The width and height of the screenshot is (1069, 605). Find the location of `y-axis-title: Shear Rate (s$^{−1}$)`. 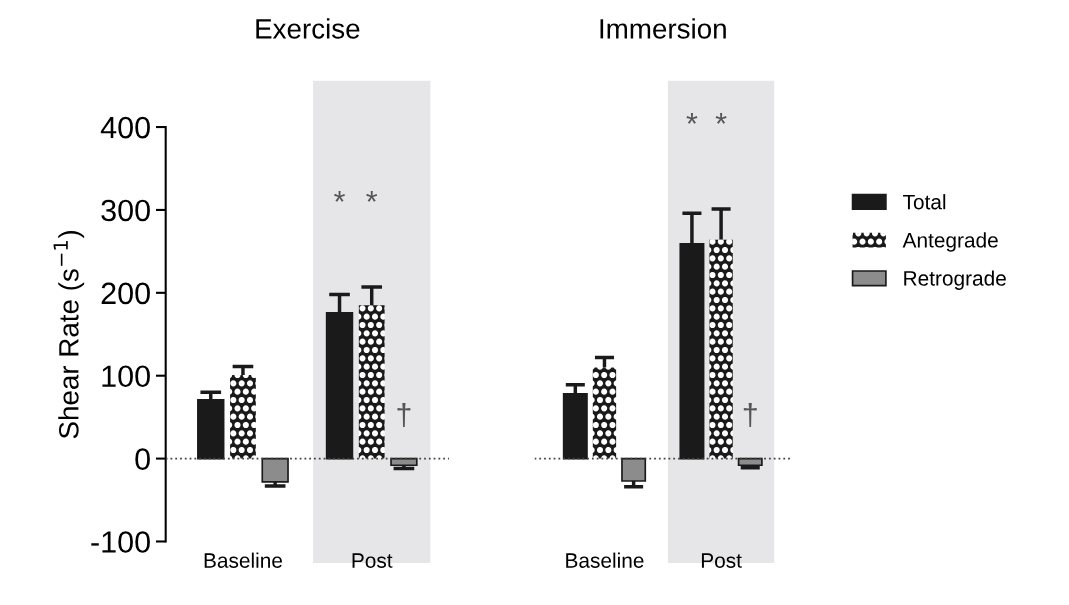

y-axis-title: Shear Rate (s$^{−1}$) is located at coordinates (69, 334).